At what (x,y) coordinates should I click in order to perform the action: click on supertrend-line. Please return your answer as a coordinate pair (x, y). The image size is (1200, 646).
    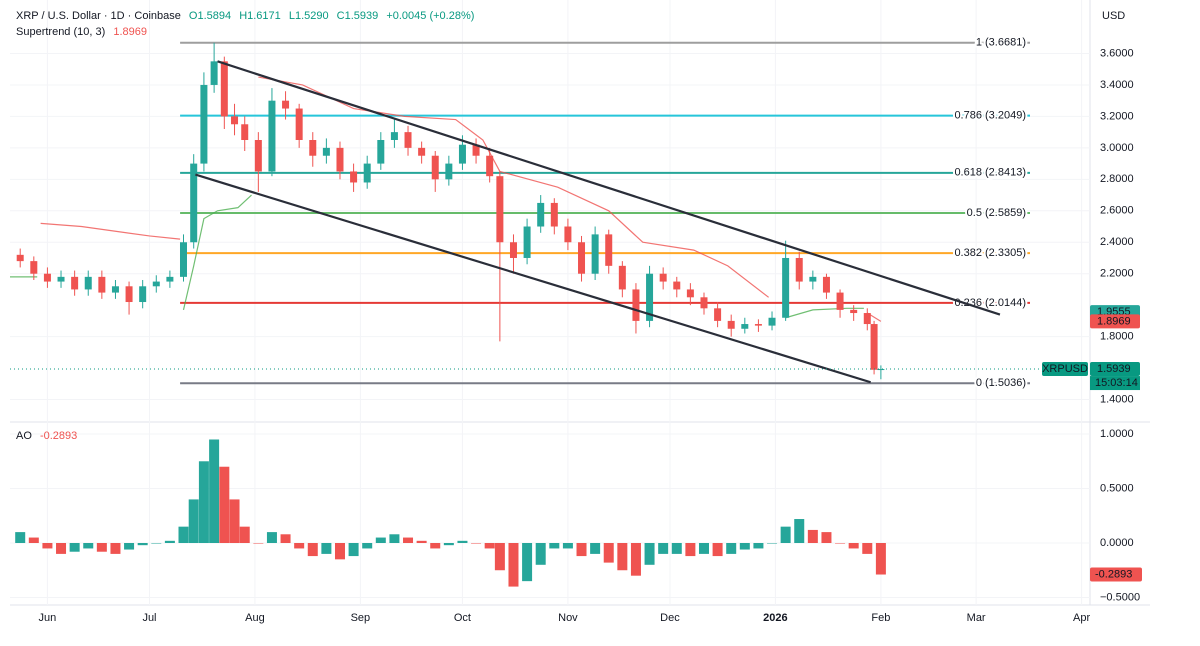
    Looking at the image, I should click on (110, 231).